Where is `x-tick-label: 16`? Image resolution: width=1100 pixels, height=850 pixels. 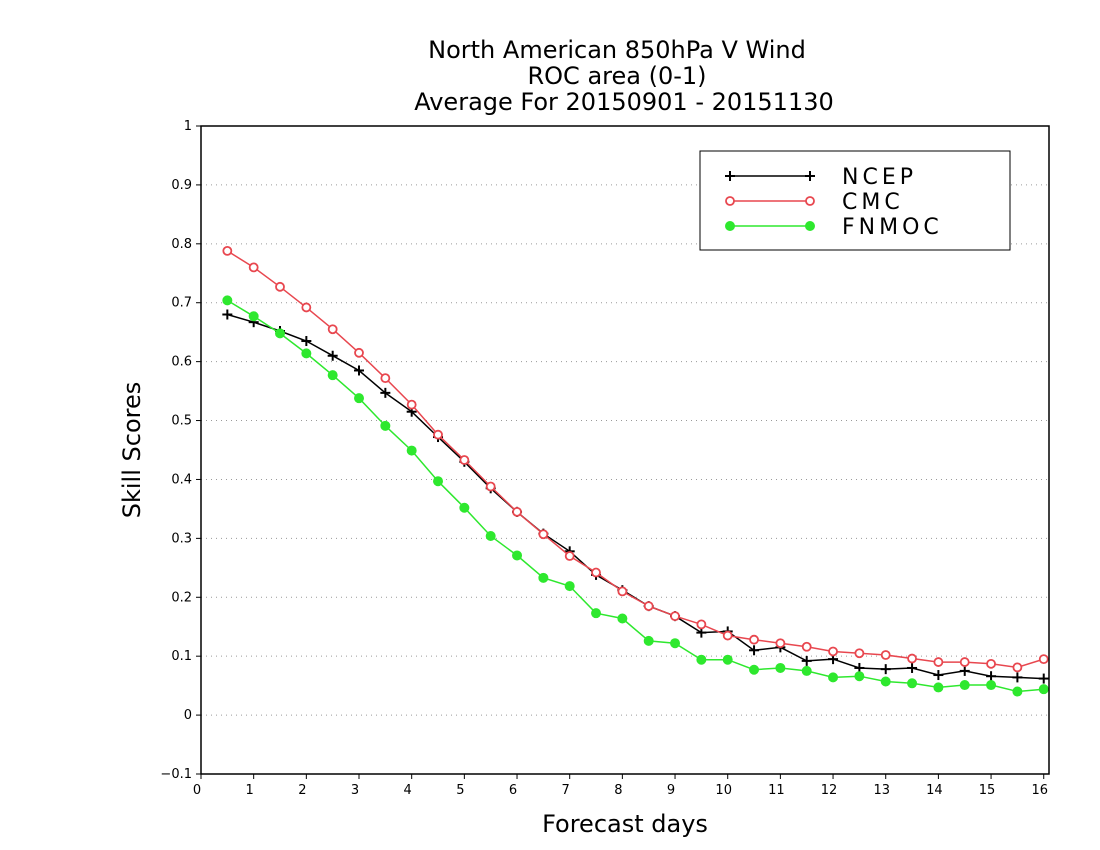 x-tick-label: 16 is located at coordinates (1039, 790).